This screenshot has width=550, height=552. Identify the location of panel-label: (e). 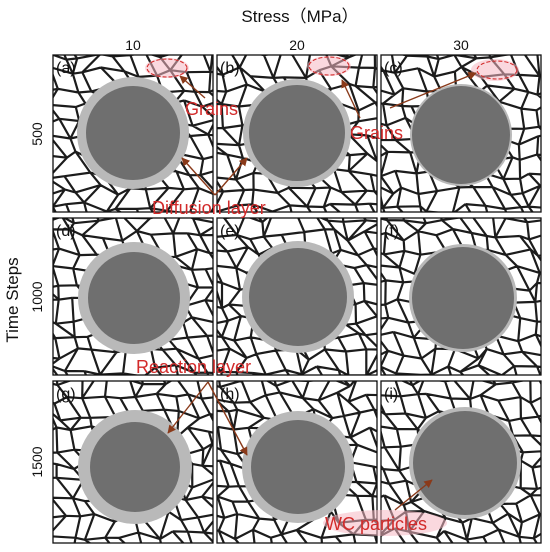
(230, 231).